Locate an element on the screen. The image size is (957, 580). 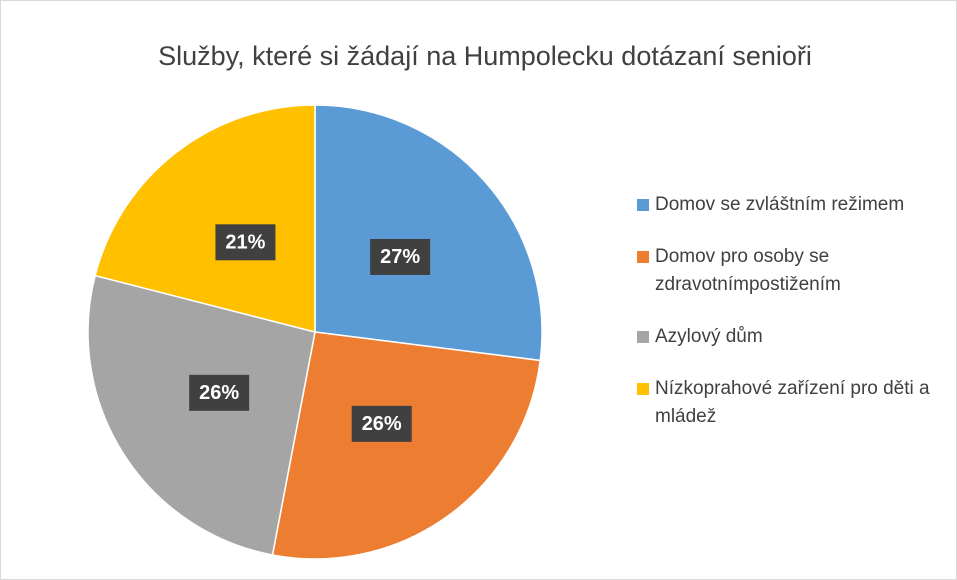
data-label: 27% is located at coordinates (400, 257).